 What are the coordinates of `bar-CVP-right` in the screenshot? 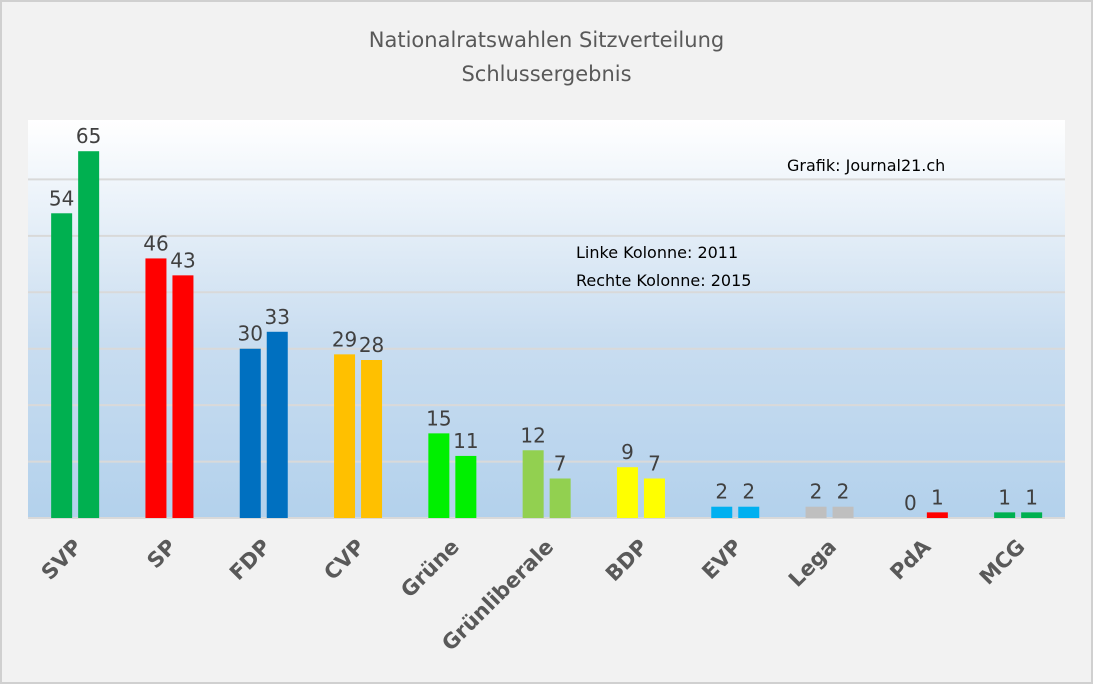 It's located at (372, 439).